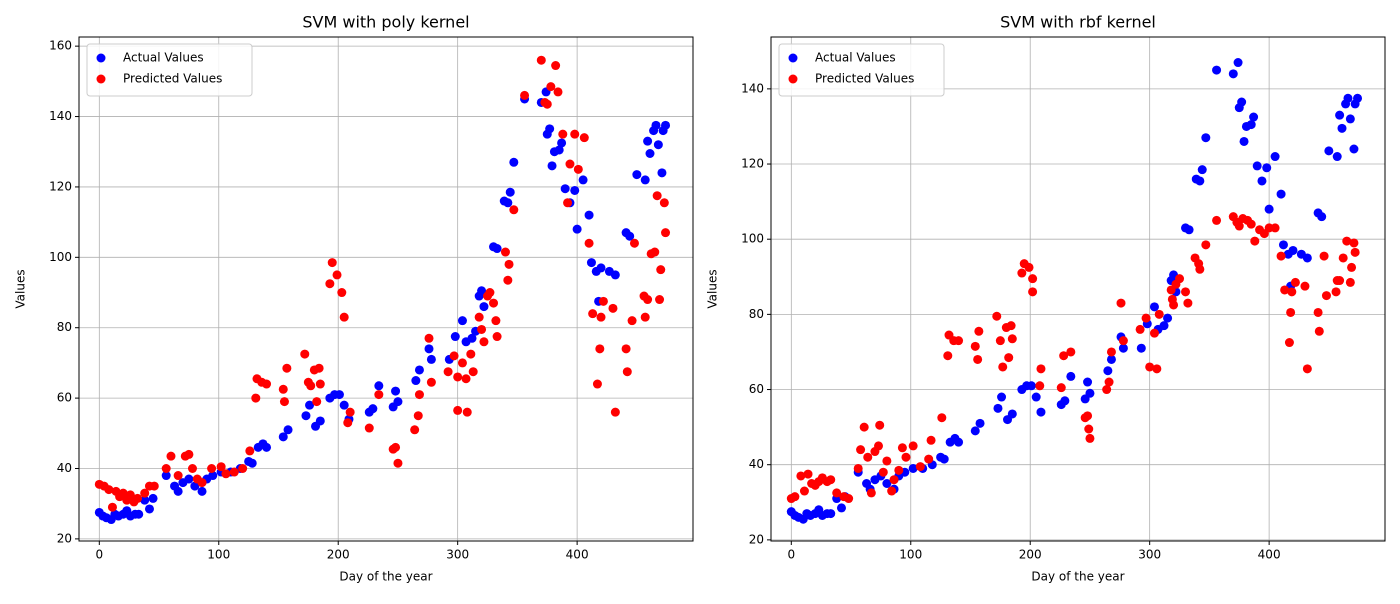  What do you see at coordinates (338, 555) in the screenshot?
I see `x-tick-label: 200` at bounding box center [338, 555].